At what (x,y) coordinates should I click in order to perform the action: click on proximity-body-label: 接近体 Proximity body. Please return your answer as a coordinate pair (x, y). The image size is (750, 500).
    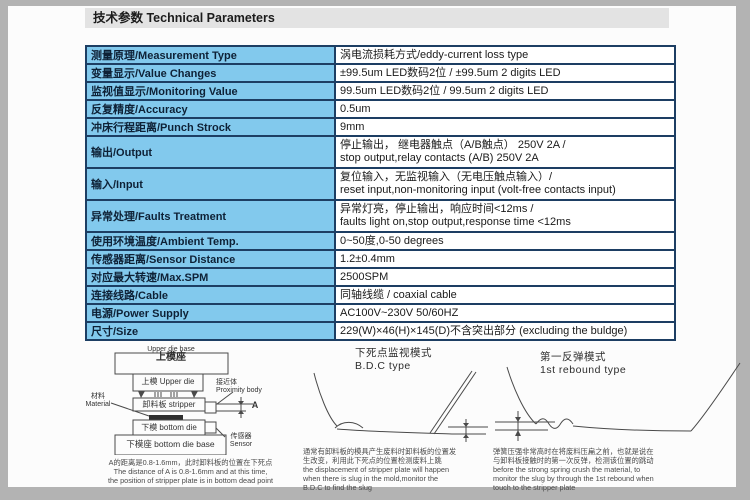
    Looking at the image, I should click on (239, 386).